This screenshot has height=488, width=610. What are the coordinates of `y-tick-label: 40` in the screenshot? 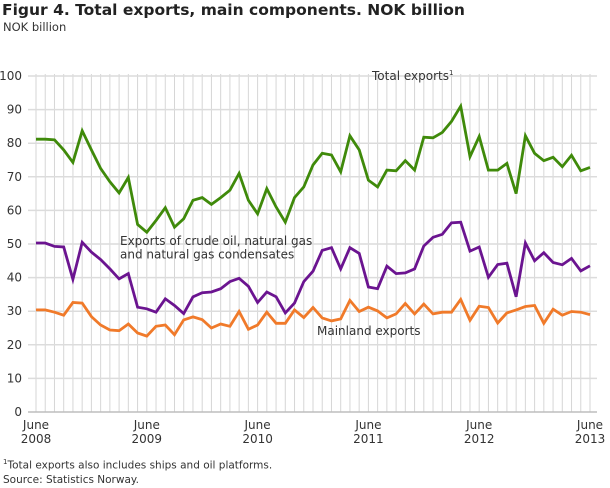 It's located at (14, 278).